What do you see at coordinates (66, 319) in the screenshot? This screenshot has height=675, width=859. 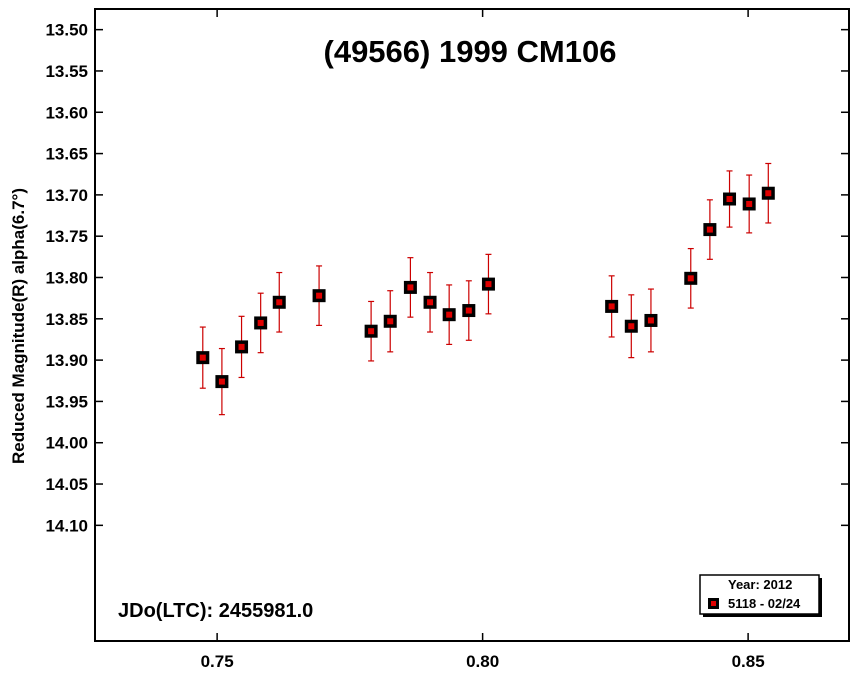 I see `y-tick-label: 13.85` at bounding box center [66, 319].